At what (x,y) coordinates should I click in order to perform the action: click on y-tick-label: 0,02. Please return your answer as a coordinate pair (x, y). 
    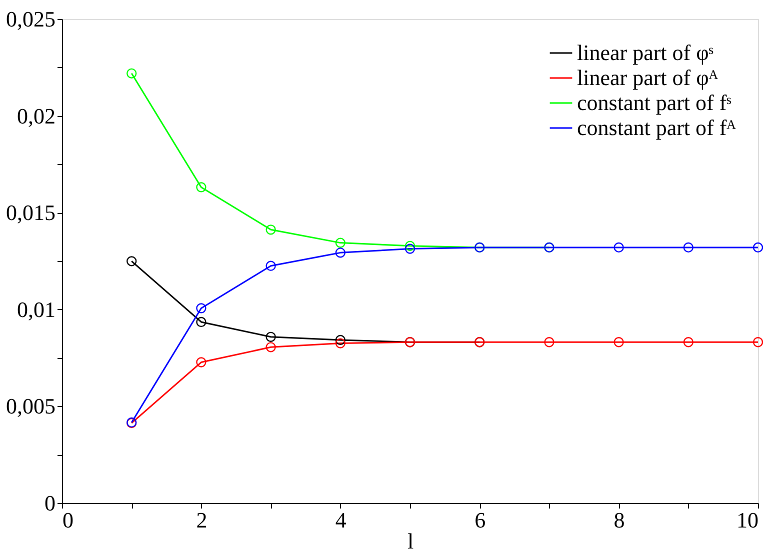
    Looking at the image, I should click on (36, 115).